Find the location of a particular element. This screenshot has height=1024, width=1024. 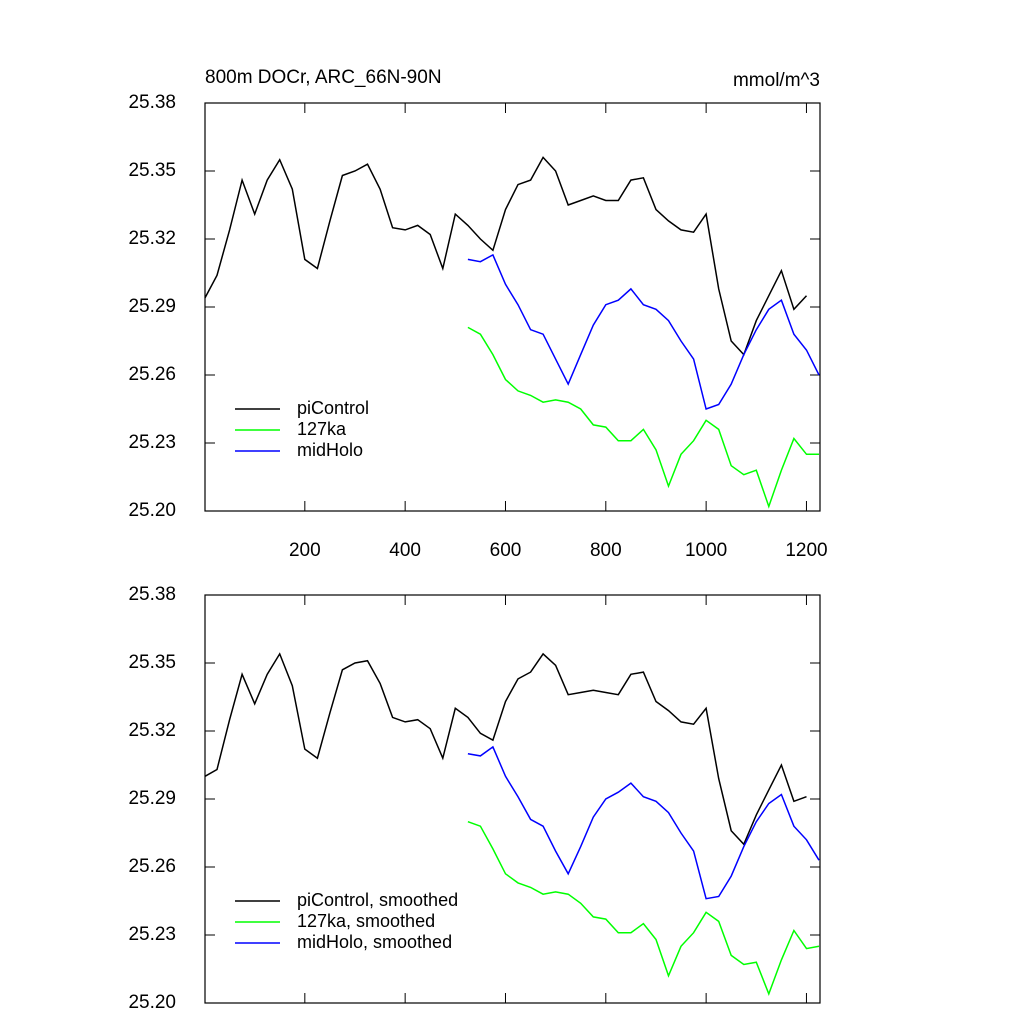

legend-label: 127ka is located at coordinates (322, 429).